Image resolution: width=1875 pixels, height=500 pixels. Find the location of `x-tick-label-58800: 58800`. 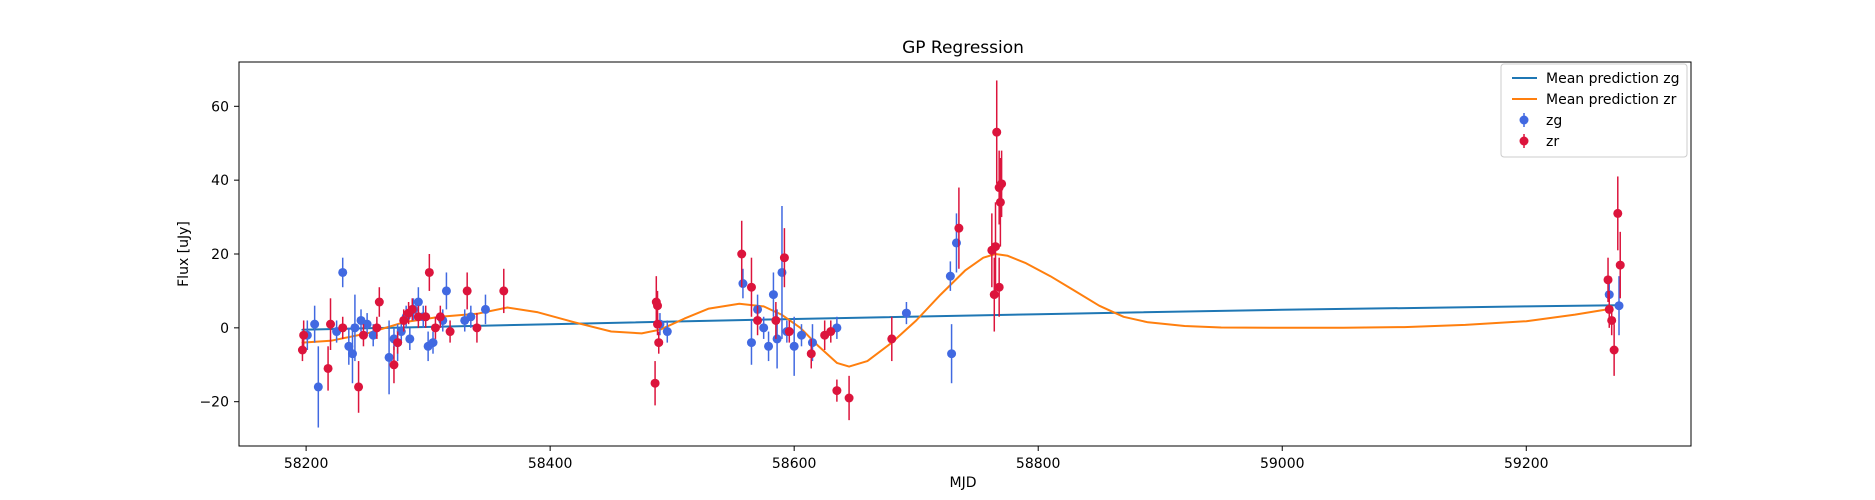

x-tick-label-58800: 58800 is located at coordinates (1038, 464).